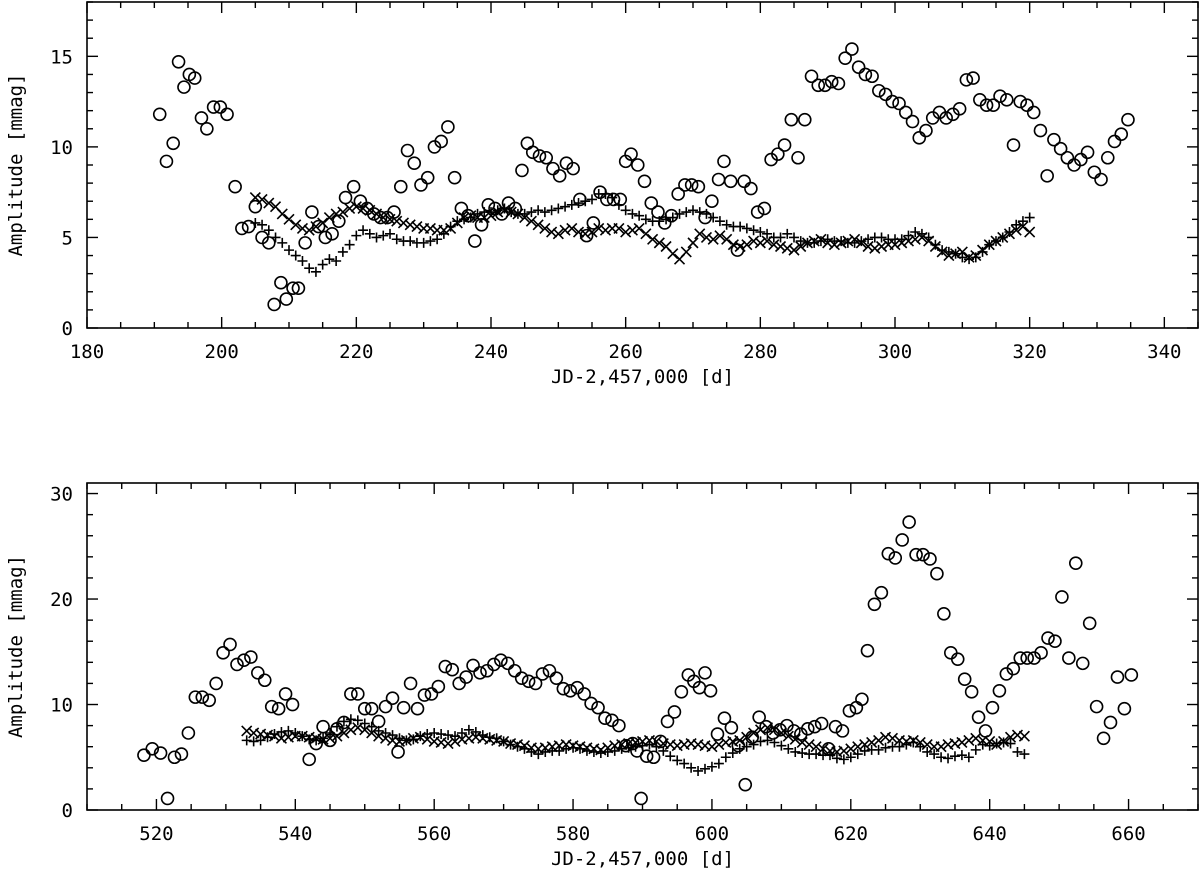  What do you see at coordinates (573, 834) in the screenshot?
I see `x-tick-label: 580` at bounding box center [573, 834].